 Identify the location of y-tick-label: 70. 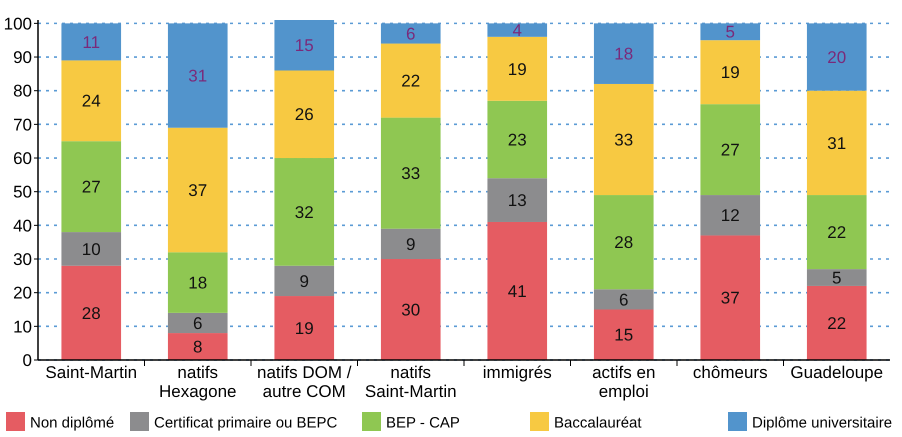
(22, 124).